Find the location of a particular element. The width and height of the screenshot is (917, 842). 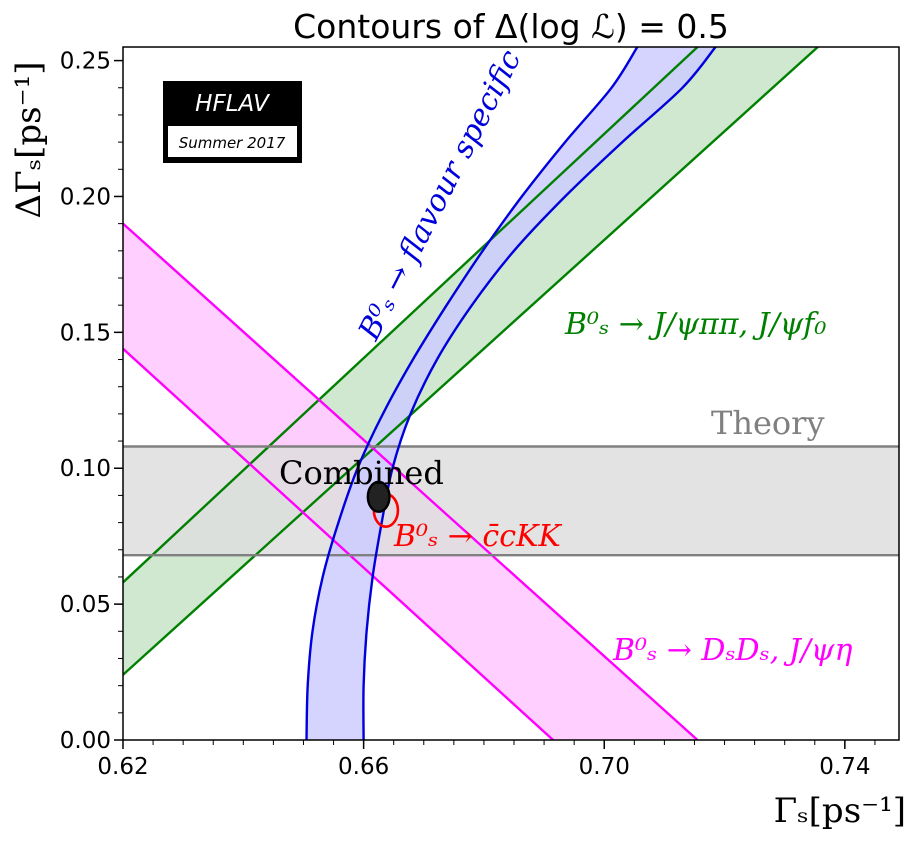

x-tick-label: 0.70 is located at coordinates (604, 767).